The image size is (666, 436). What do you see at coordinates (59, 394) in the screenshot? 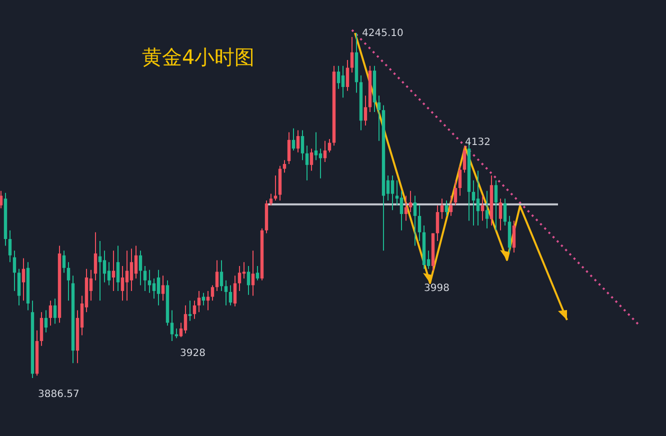
I see `text: 3886.57` at bounding box center [59, 394].